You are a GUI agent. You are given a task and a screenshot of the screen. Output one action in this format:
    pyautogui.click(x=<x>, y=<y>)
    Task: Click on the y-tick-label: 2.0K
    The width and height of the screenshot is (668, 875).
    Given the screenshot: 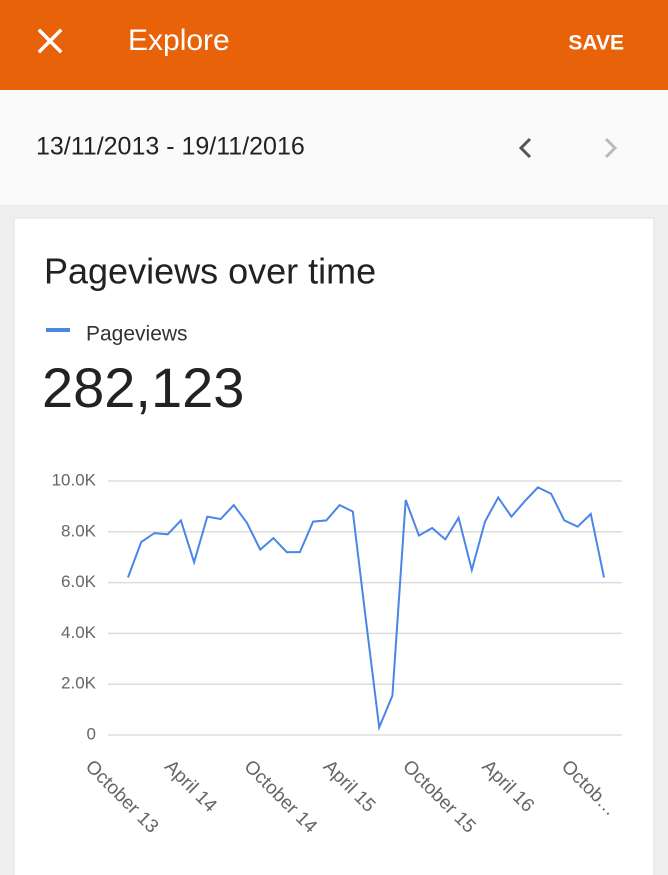 What is the action you would take?
    pyautogui.click(x=79, y=683)
    